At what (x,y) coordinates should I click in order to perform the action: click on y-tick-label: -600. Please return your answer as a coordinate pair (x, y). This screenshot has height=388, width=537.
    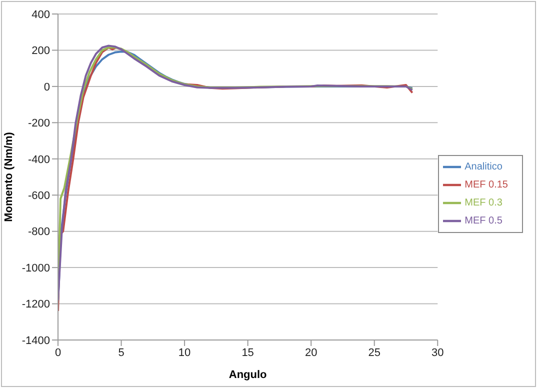
    Looking at the image, I should click on (39, 196).